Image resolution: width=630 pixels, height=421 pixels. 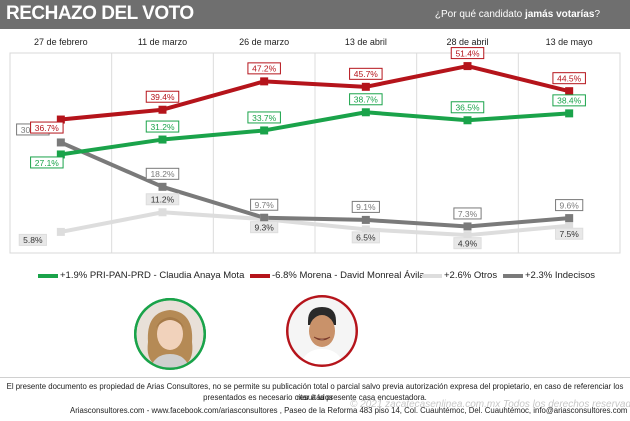 What do you see at coordinates (597, 14) in the screenshot?
I see `question-suffix: ?` at bounding box center [597, 14].